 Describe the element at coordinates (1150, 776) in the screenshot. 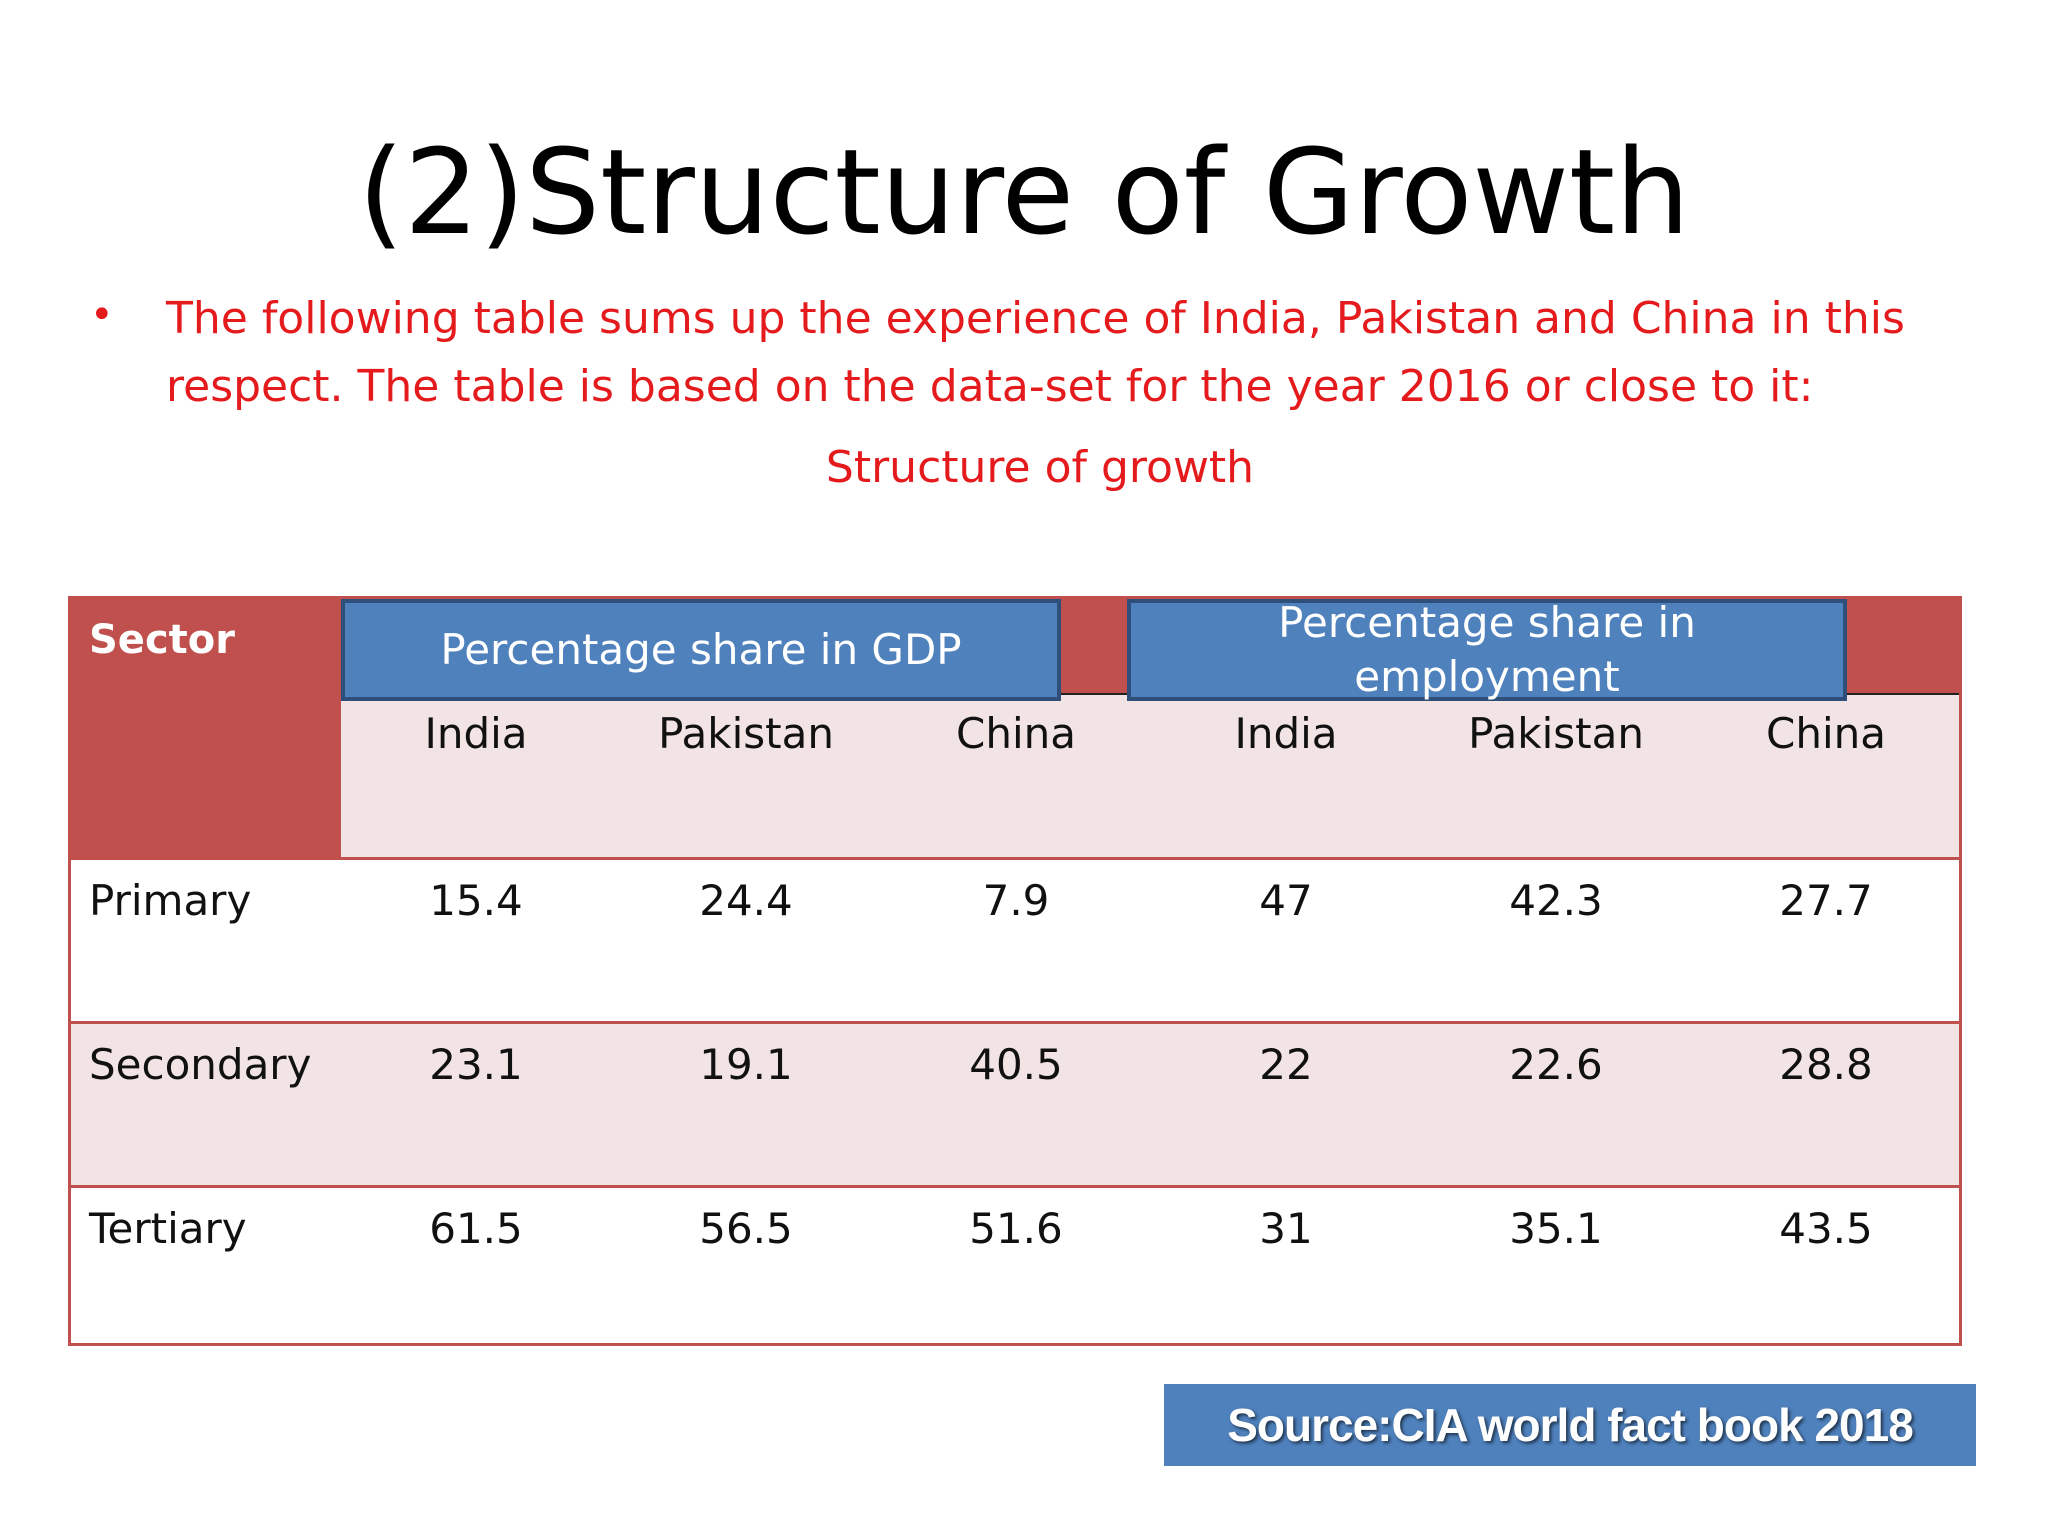

I see `header-country-band` at that location.